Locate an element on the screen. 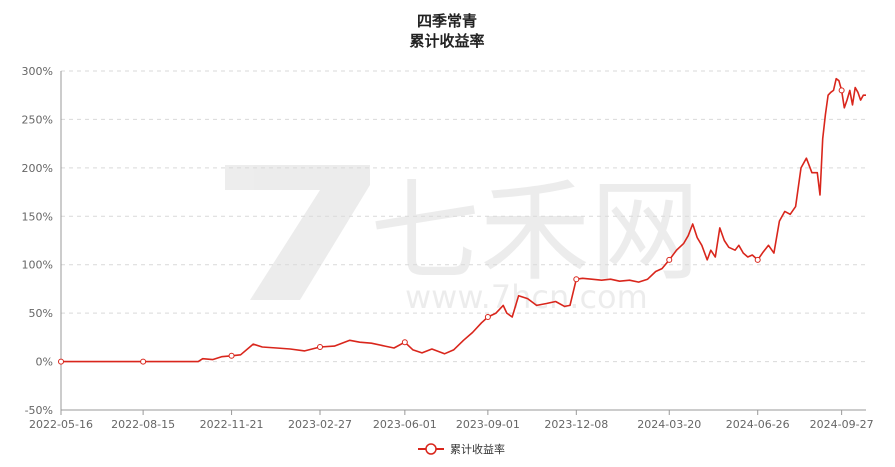 The width and height of the screenshot is (895, 467). x-tick-label: 2023-06-01 is located at coordinates (405, 424).